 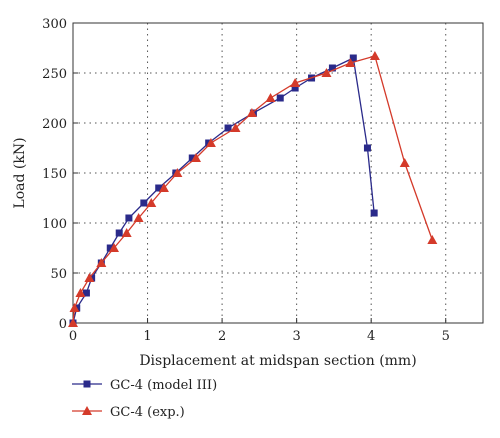 What do you see at coordinates (54, 74) in the screenshot?
I see `y-tick-label: 250` at bounding box center [54, 74].